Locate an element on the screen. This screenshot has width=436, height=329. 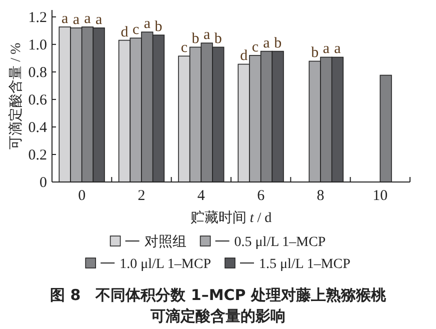
x-tick-label: 6 is located at coordinates (261, 196).